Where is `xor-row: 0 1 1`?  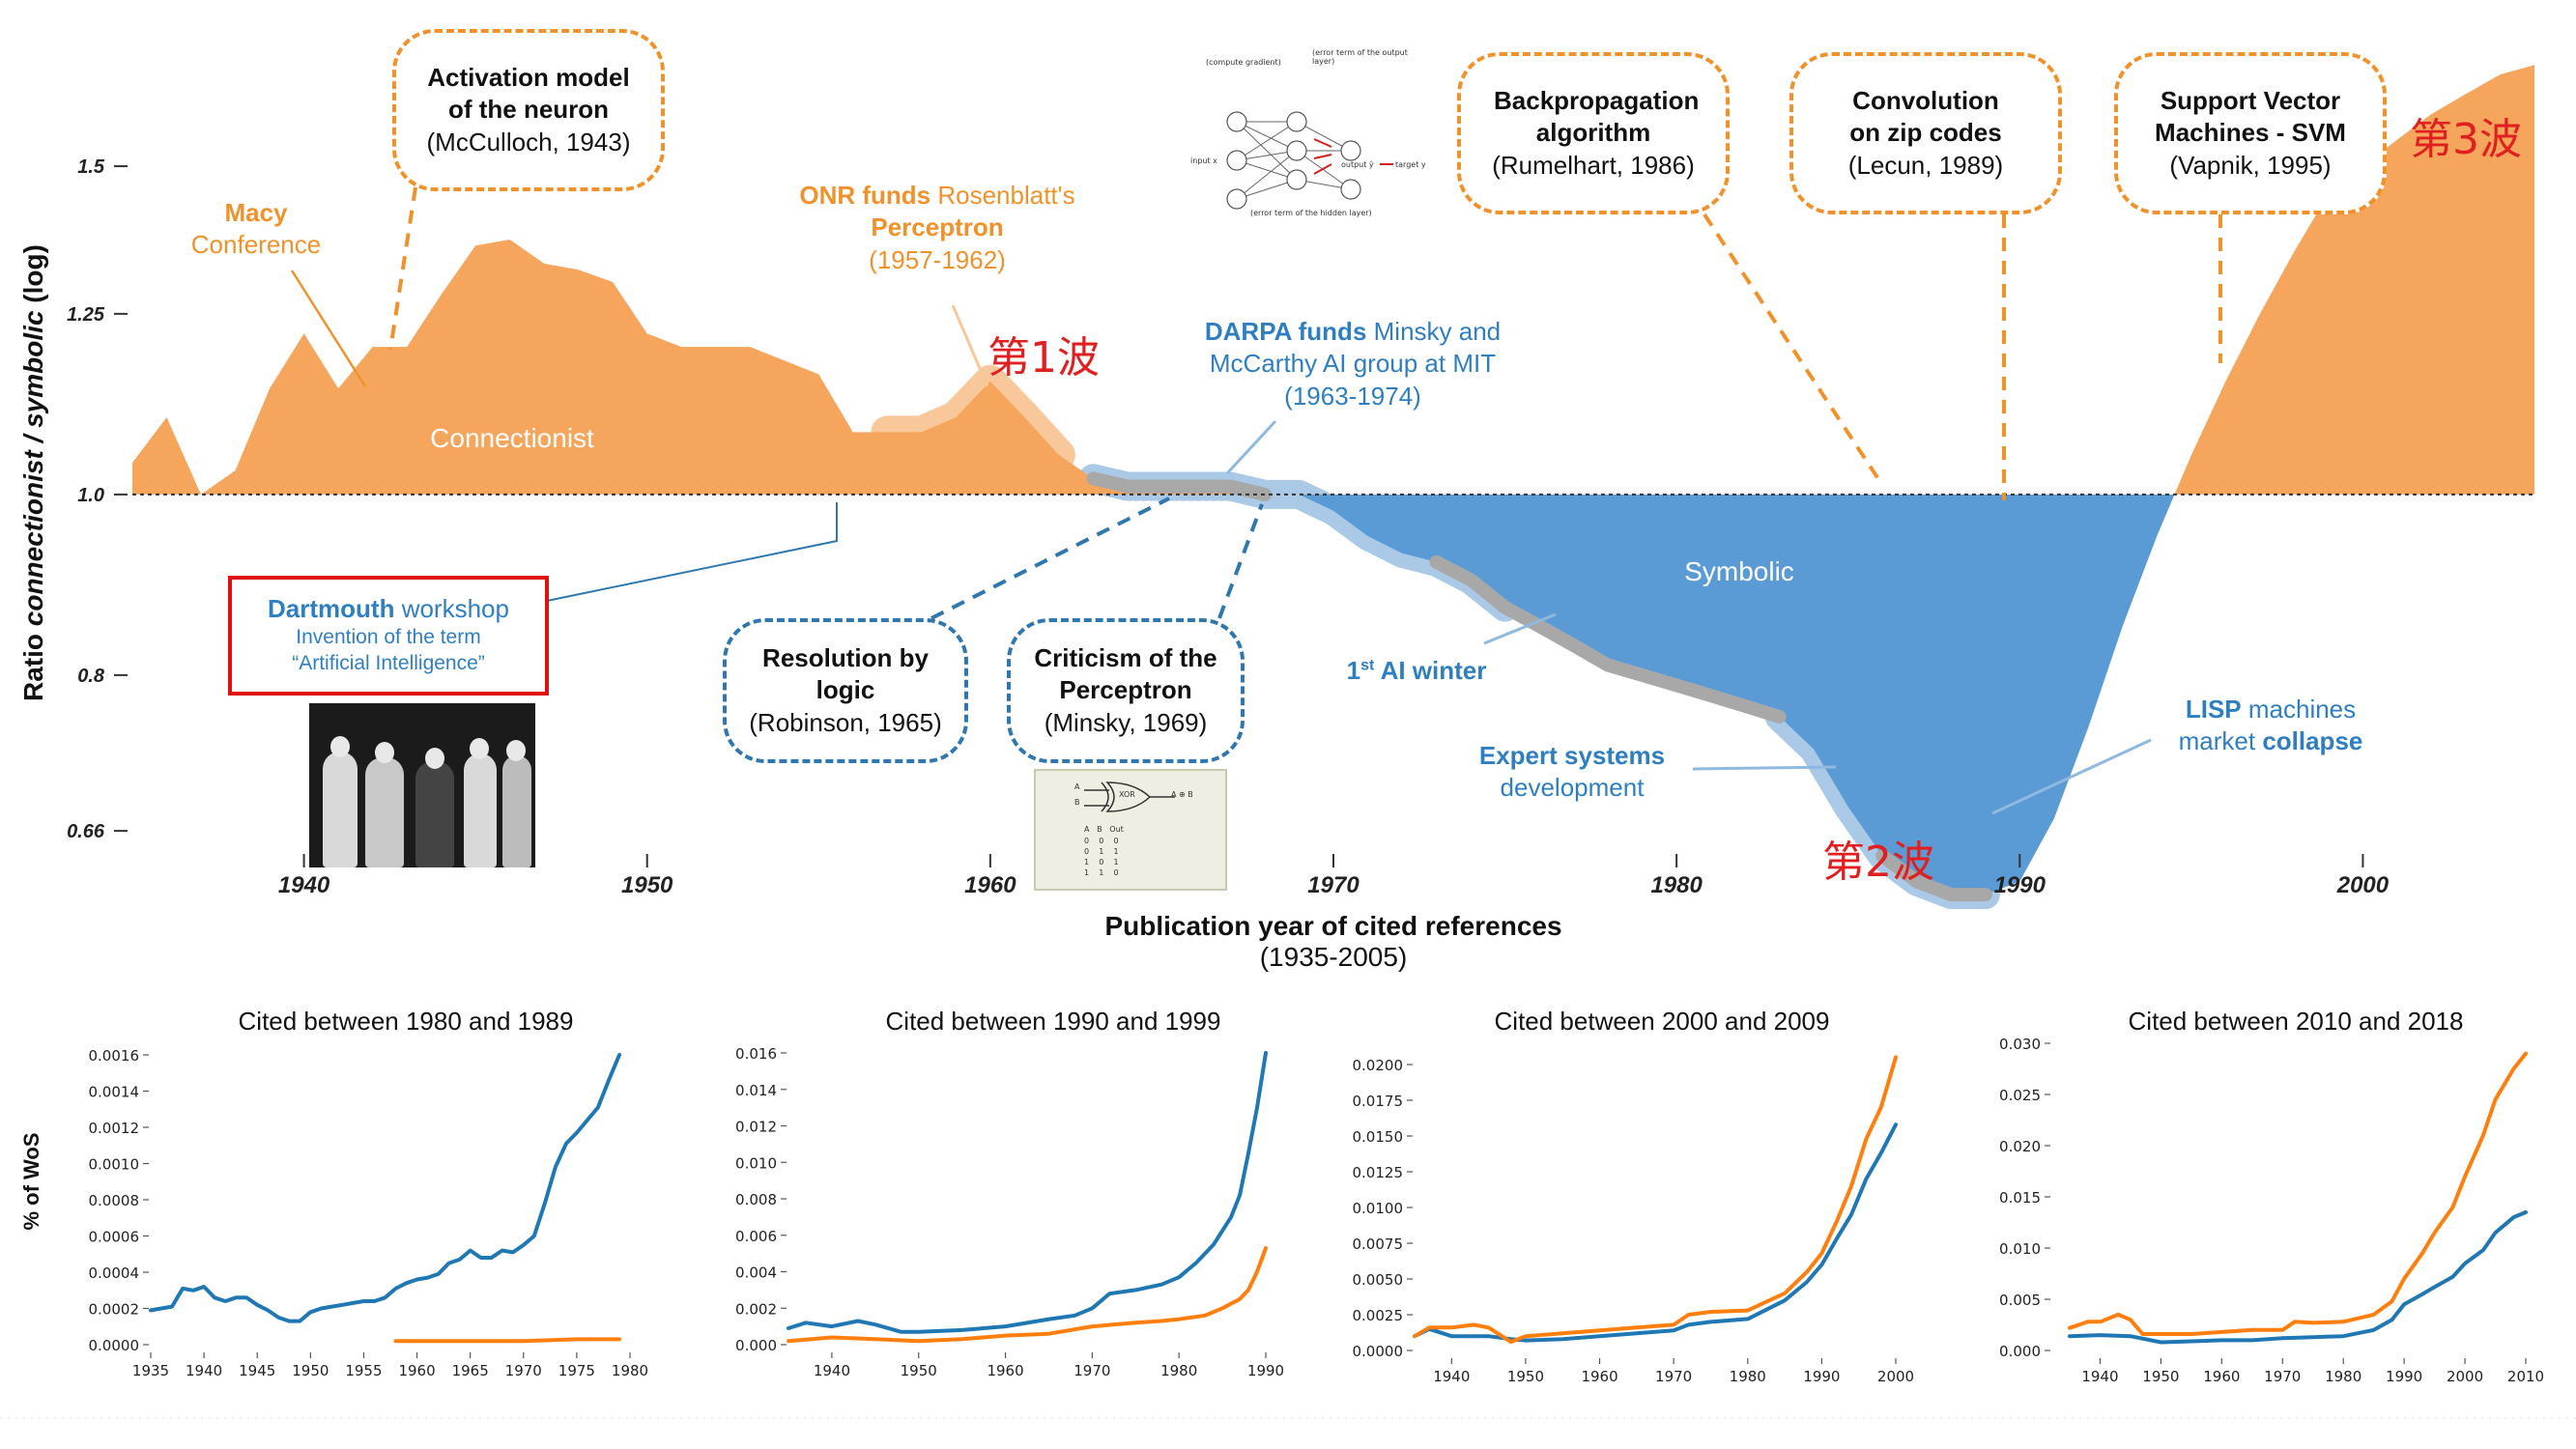
xor-row: 0 1 1 is located at coordinates (1101, 851).